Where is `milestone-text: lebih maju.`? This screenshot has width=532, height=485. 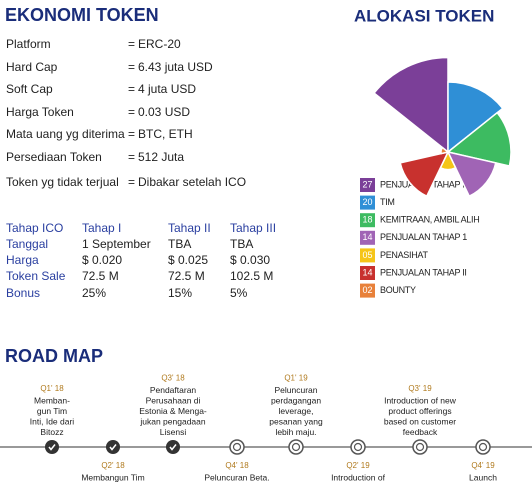 milestone-text: lebih maju. is located at coordinates (295, 432).